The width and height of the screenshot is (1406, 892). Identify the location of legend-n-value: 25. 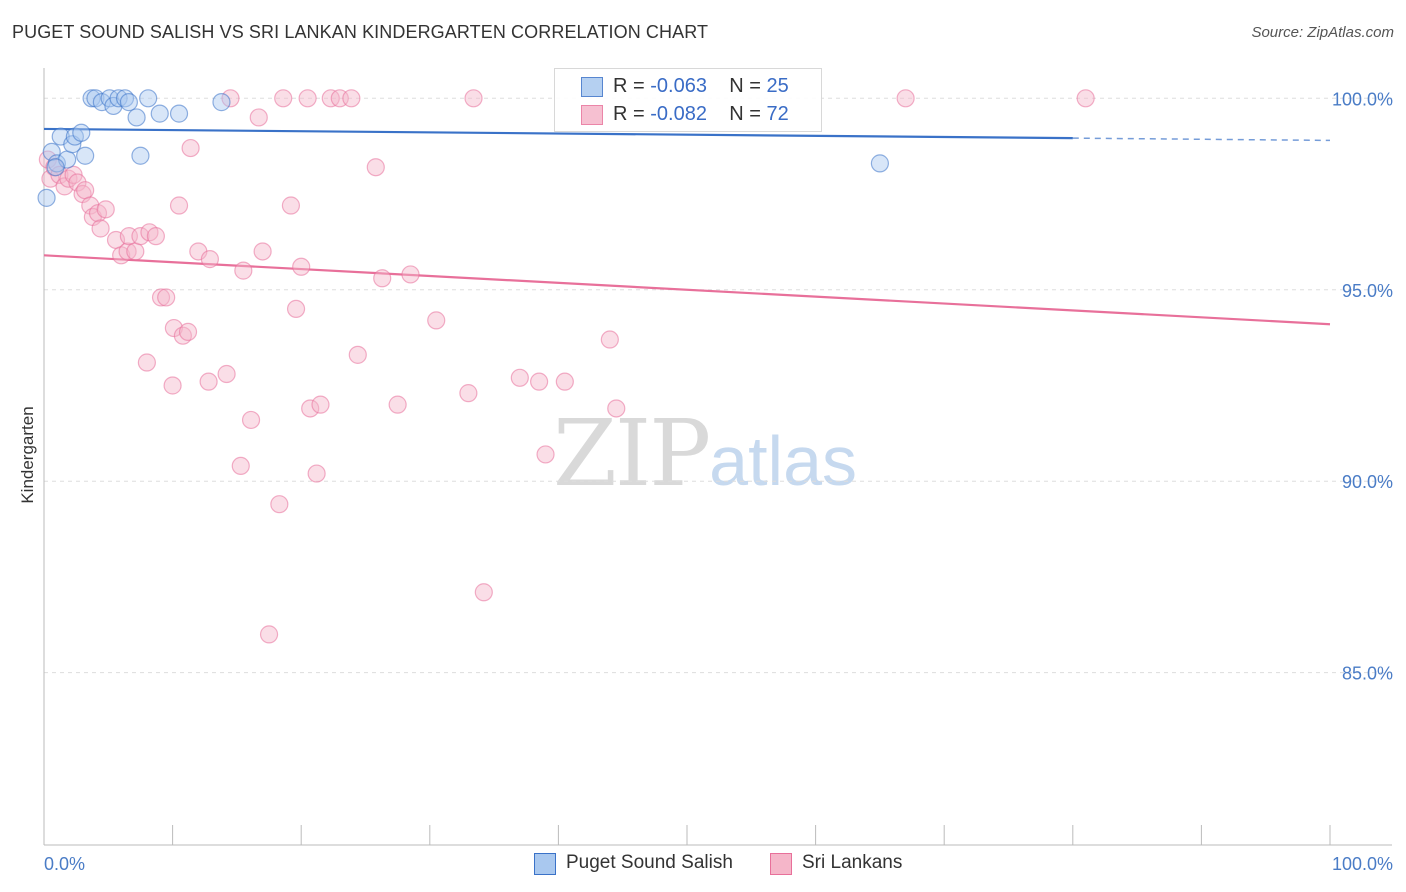
(777, 86).